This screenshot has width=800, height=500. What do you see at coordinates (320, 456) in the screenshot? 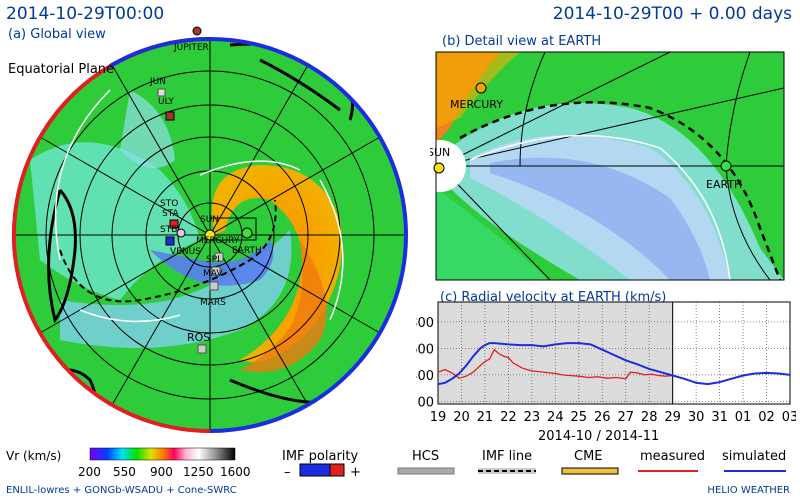
I see `imf-polarity-label: IMF polarity` at bounding box center [320, 456].